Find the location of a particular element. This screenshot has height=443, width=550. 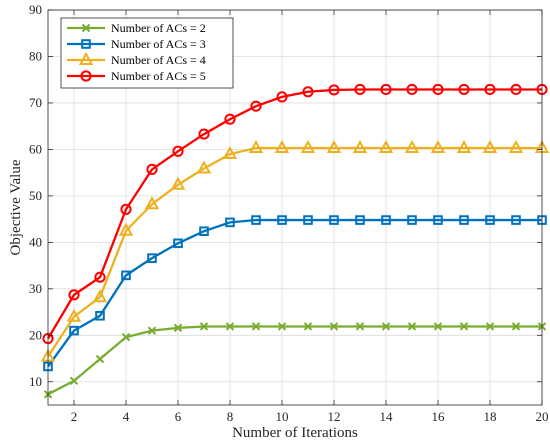

x-tick-label: 16 is located at coordinates (439, 416).